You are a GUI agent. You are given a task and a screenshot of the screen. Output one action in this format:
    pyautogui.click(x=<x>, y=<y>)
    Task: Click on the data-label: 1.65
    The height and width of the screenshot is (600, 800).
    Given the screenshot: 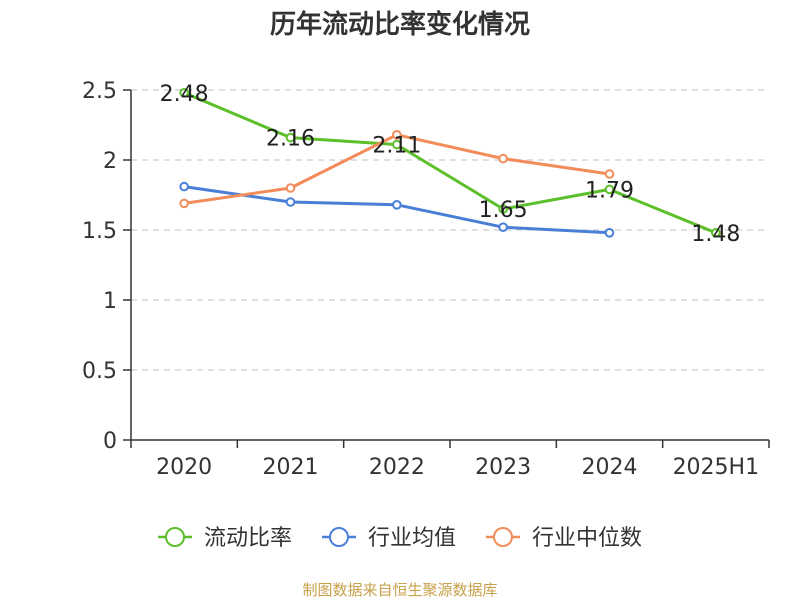 What is the action you would take?
    pyautogui.click(x=503, y=210)
    